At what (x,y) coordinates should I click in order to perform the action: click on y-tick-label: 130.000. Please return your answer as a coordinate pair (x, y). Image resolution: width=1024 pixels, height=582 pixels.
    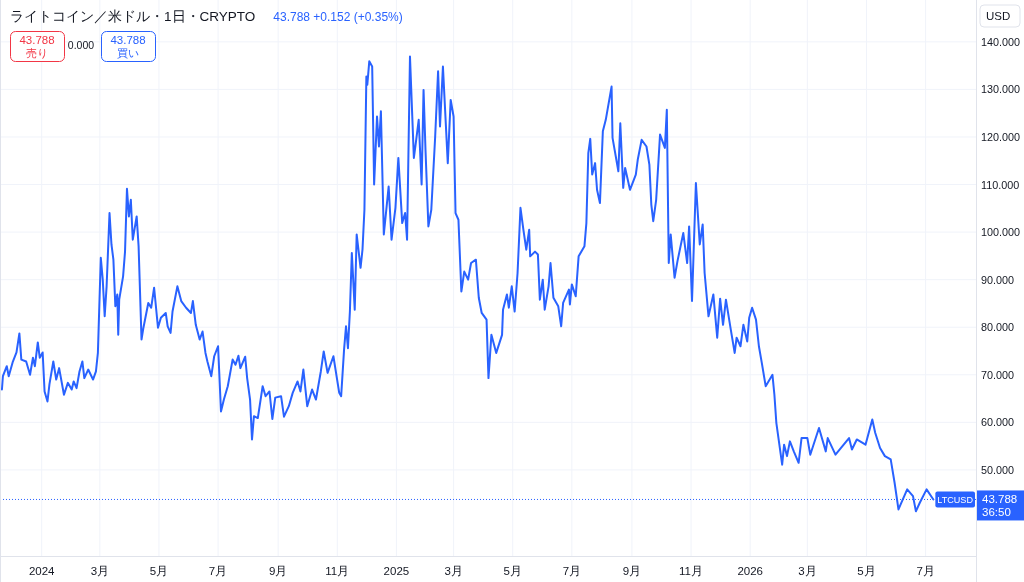
    Looking at the image, I should click on (1001, 89).